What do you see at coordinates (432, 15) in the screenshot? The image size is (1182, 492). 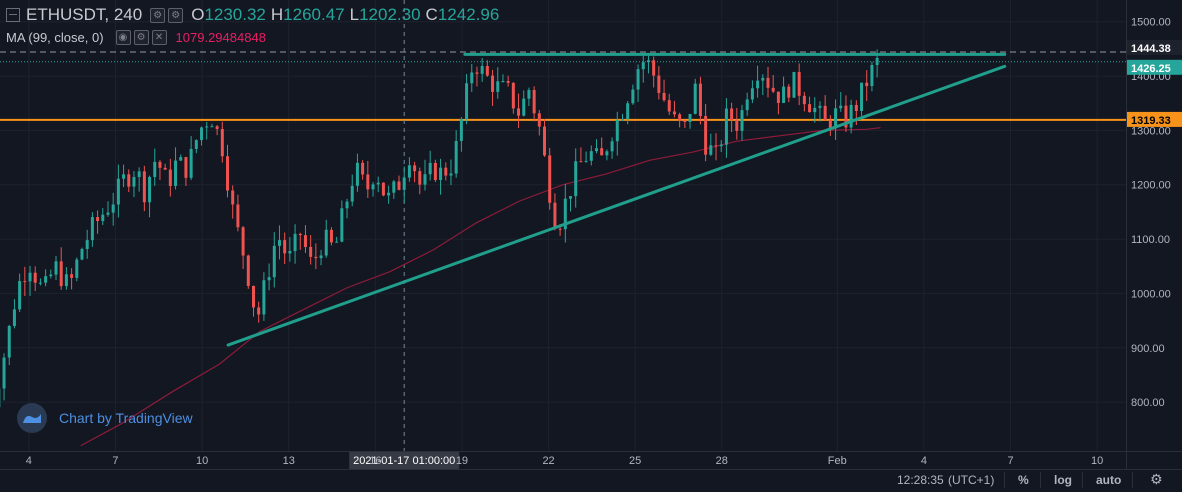 I see `close-label: C` at bounding box center [432, 15].